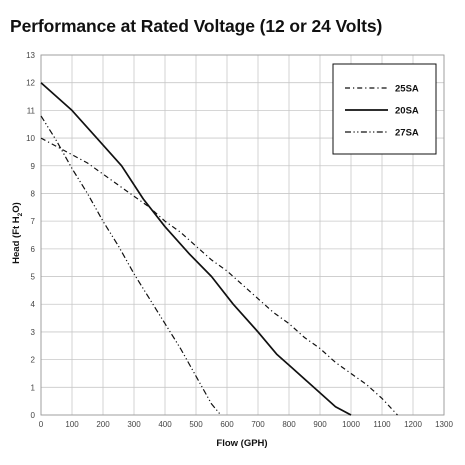 This screenshot has width=465, height=465. I want to click on x-tick-label: 800, so click(289, 424).